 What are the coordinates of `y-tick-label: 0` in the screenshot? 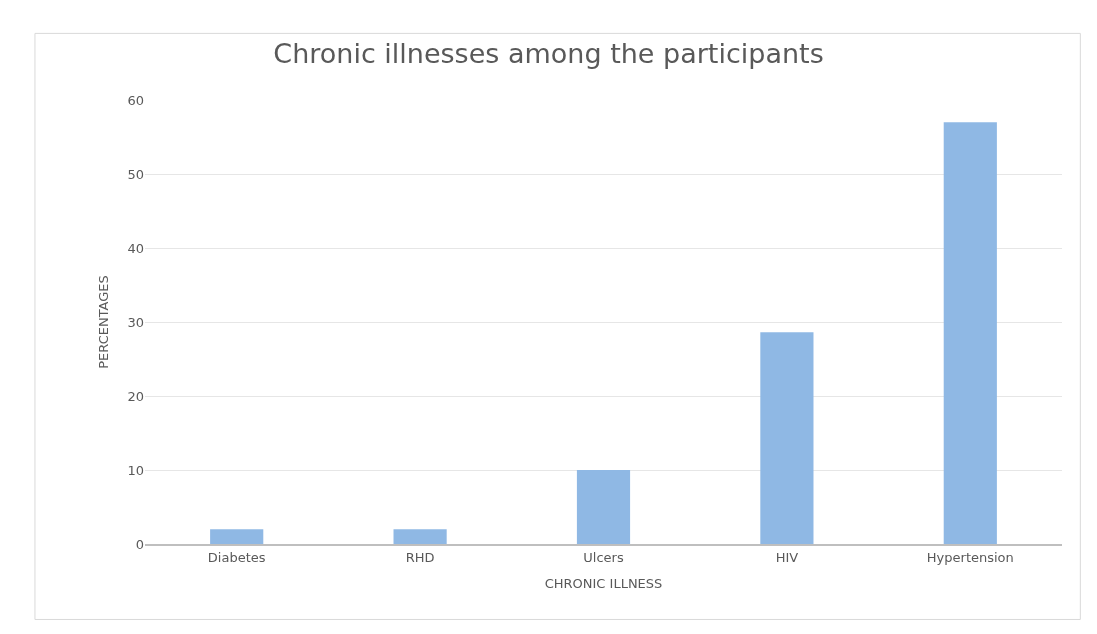 It's located at (139, 544).